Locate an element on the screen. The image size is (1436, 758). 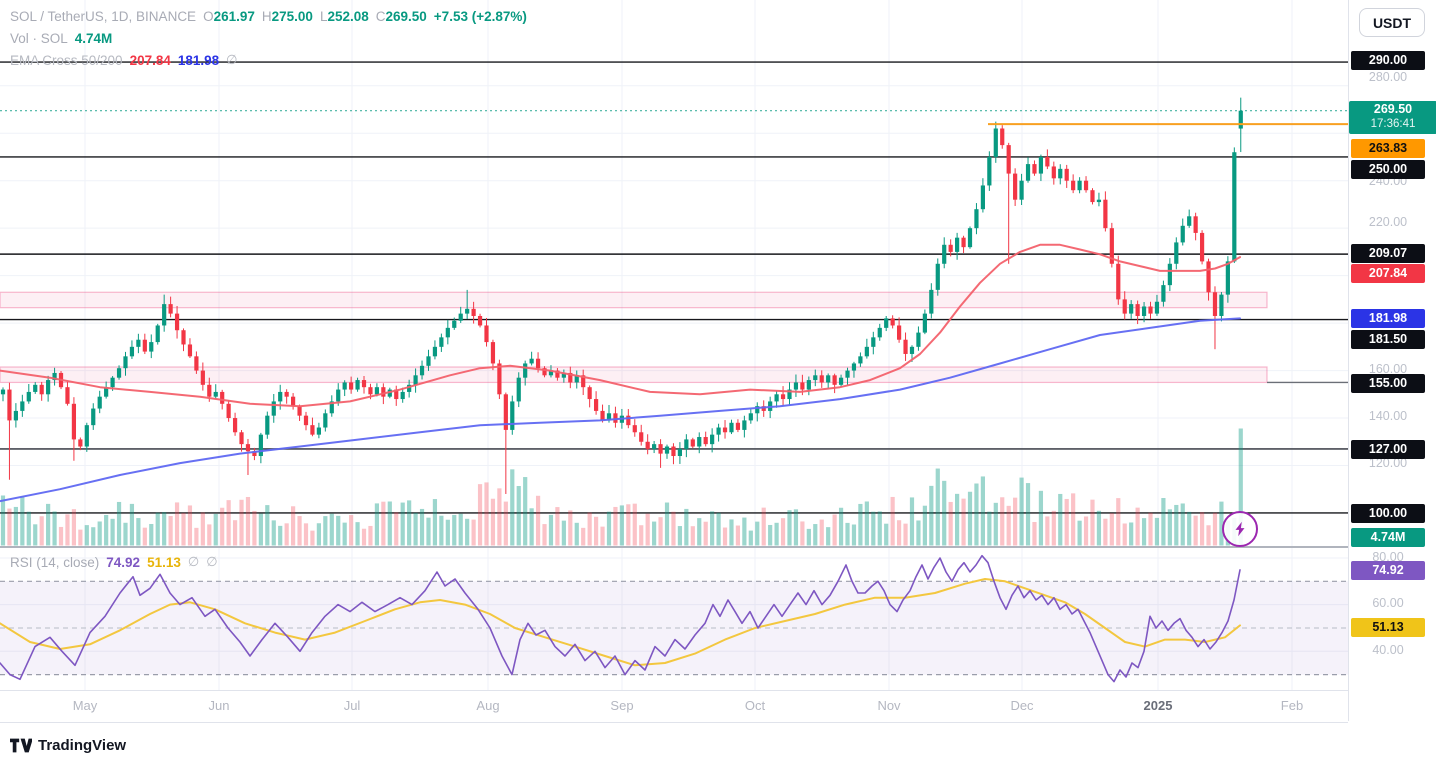
open-value: 261.97 is located at coordinates (234, 16).